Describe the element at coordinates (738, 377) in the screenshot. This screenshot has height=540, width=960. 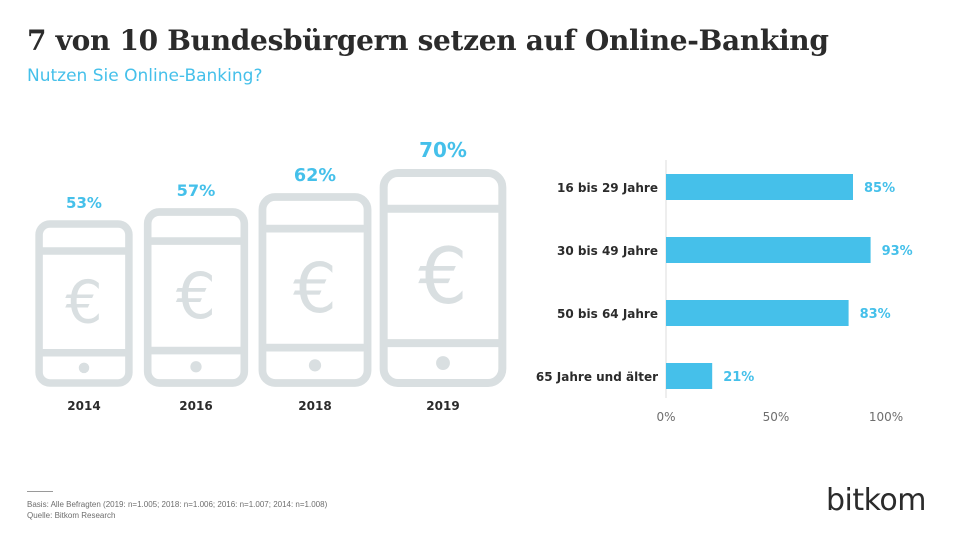
I see `bar-value-label: 21%` at that location.